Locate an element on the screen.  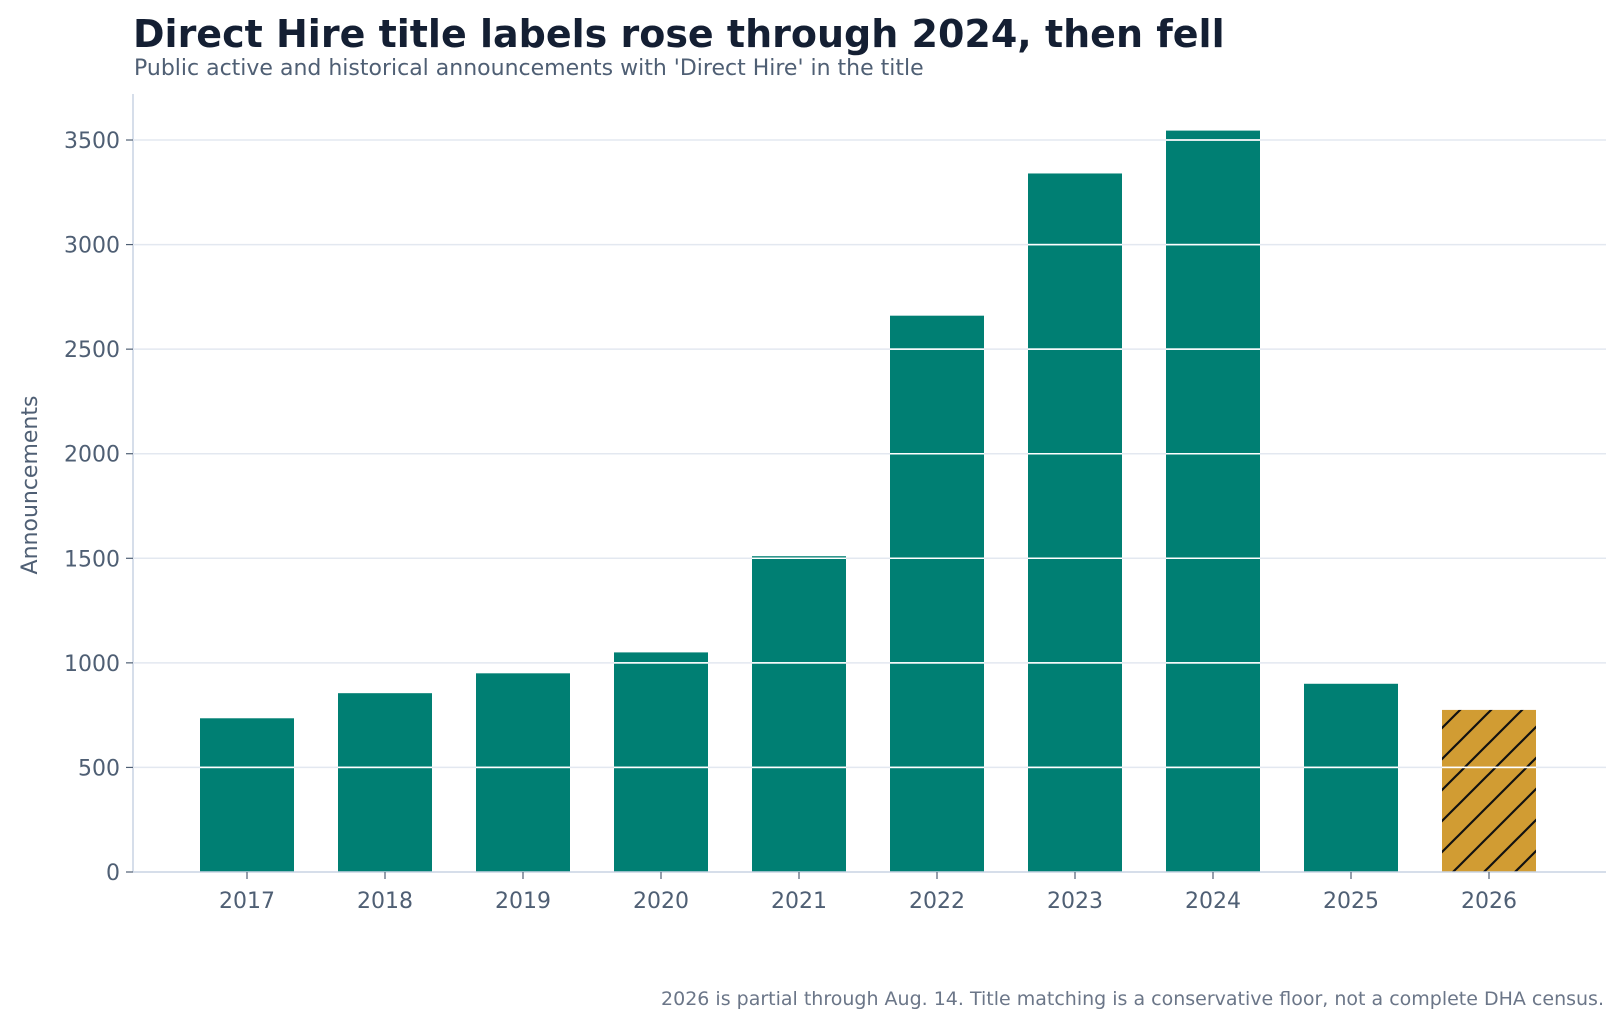
x-tick-label: 2019 is located at coordinates (523, 901).